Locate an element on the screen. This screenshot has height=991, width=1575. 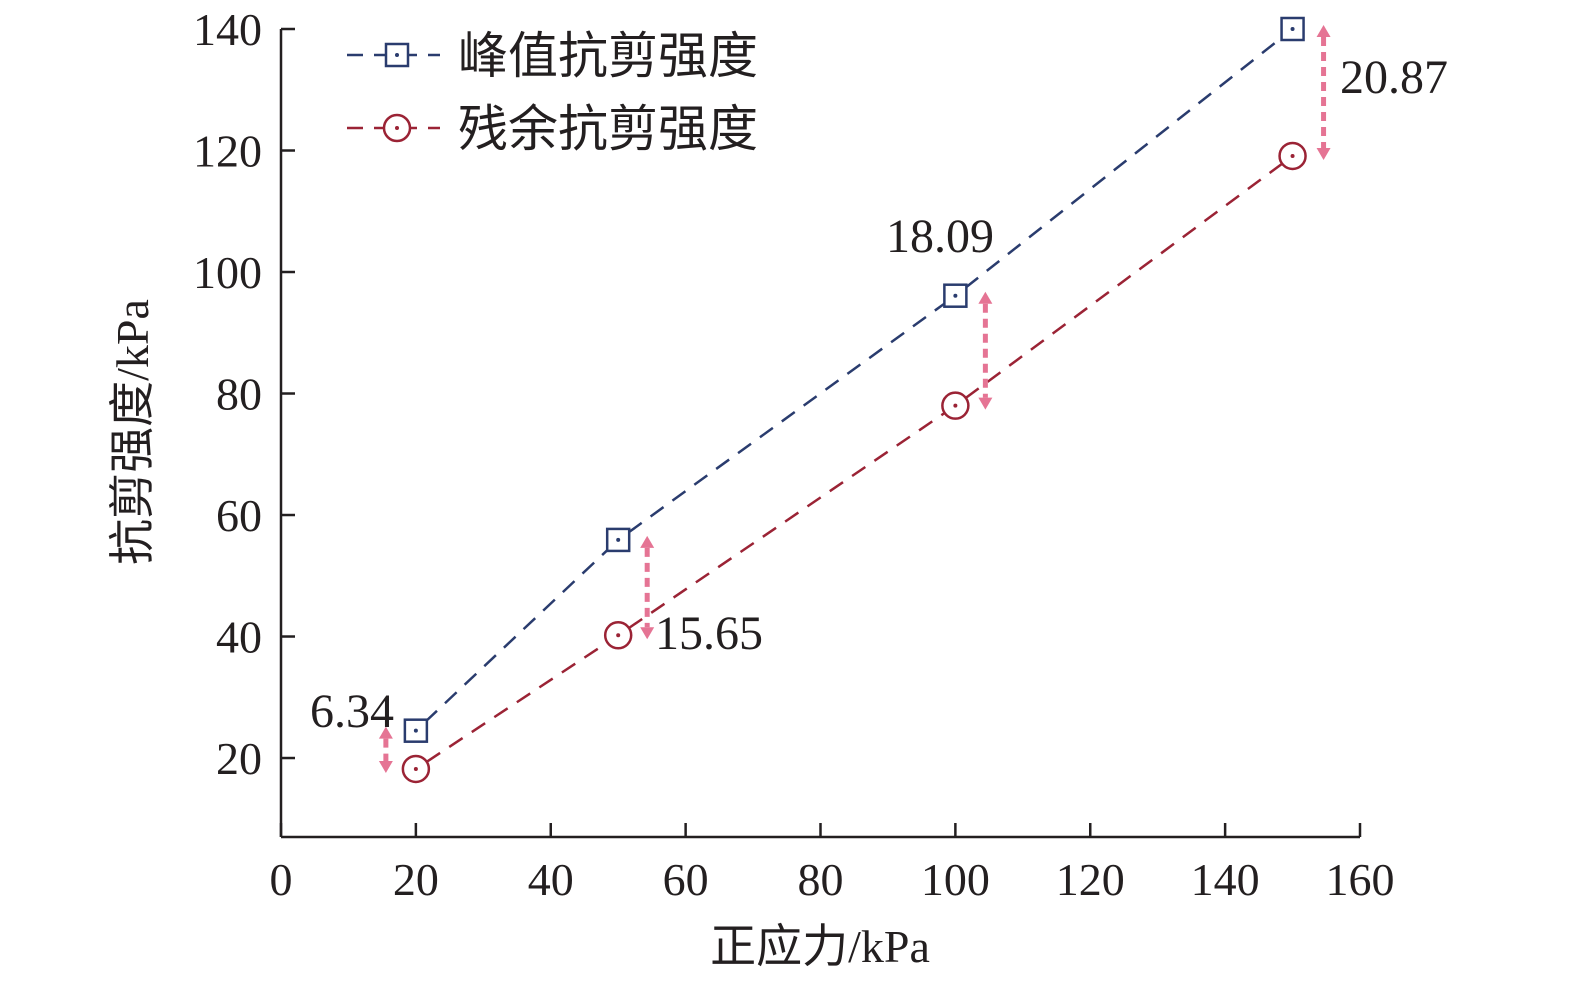
annotation-label: 20.87 is located at coordinates (1394, 77).